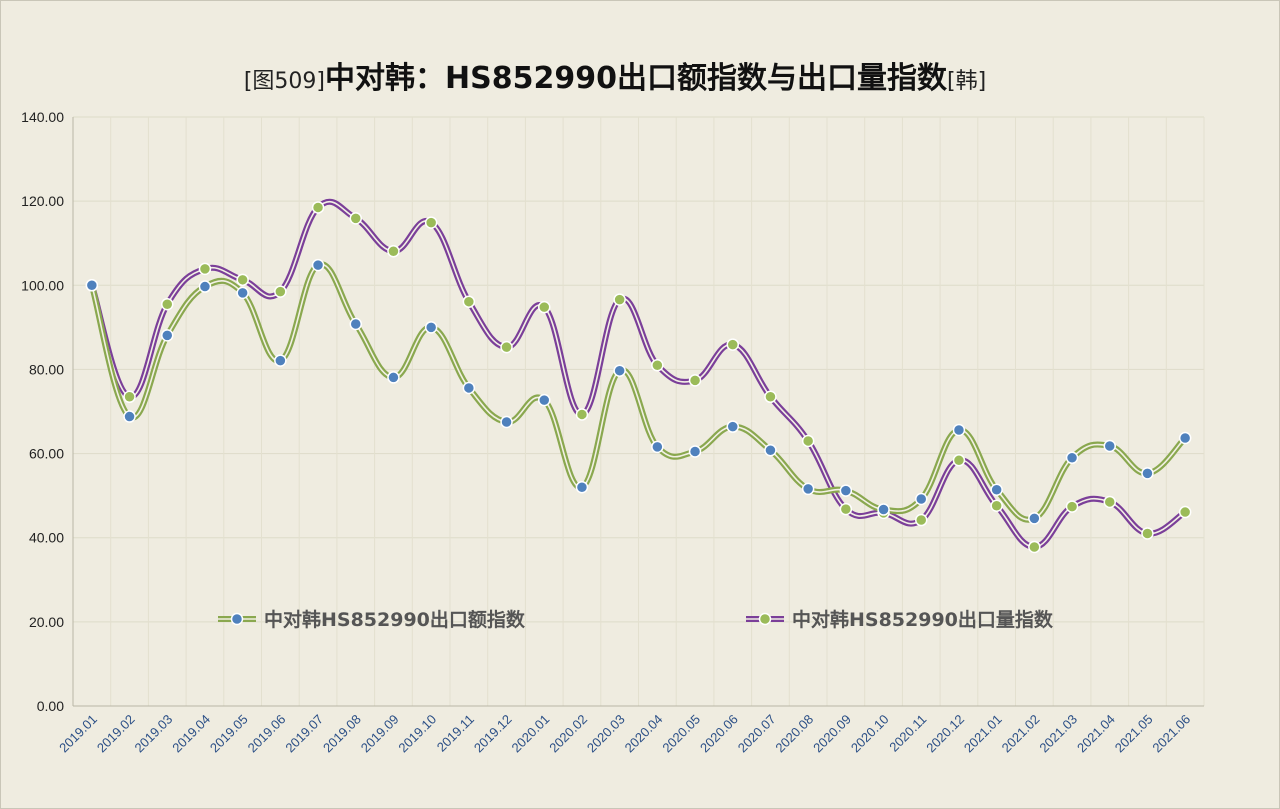  Describe the element at coordinates (50, 706) in the screenshot. I see `y-tick-label: 0.00` at that location.